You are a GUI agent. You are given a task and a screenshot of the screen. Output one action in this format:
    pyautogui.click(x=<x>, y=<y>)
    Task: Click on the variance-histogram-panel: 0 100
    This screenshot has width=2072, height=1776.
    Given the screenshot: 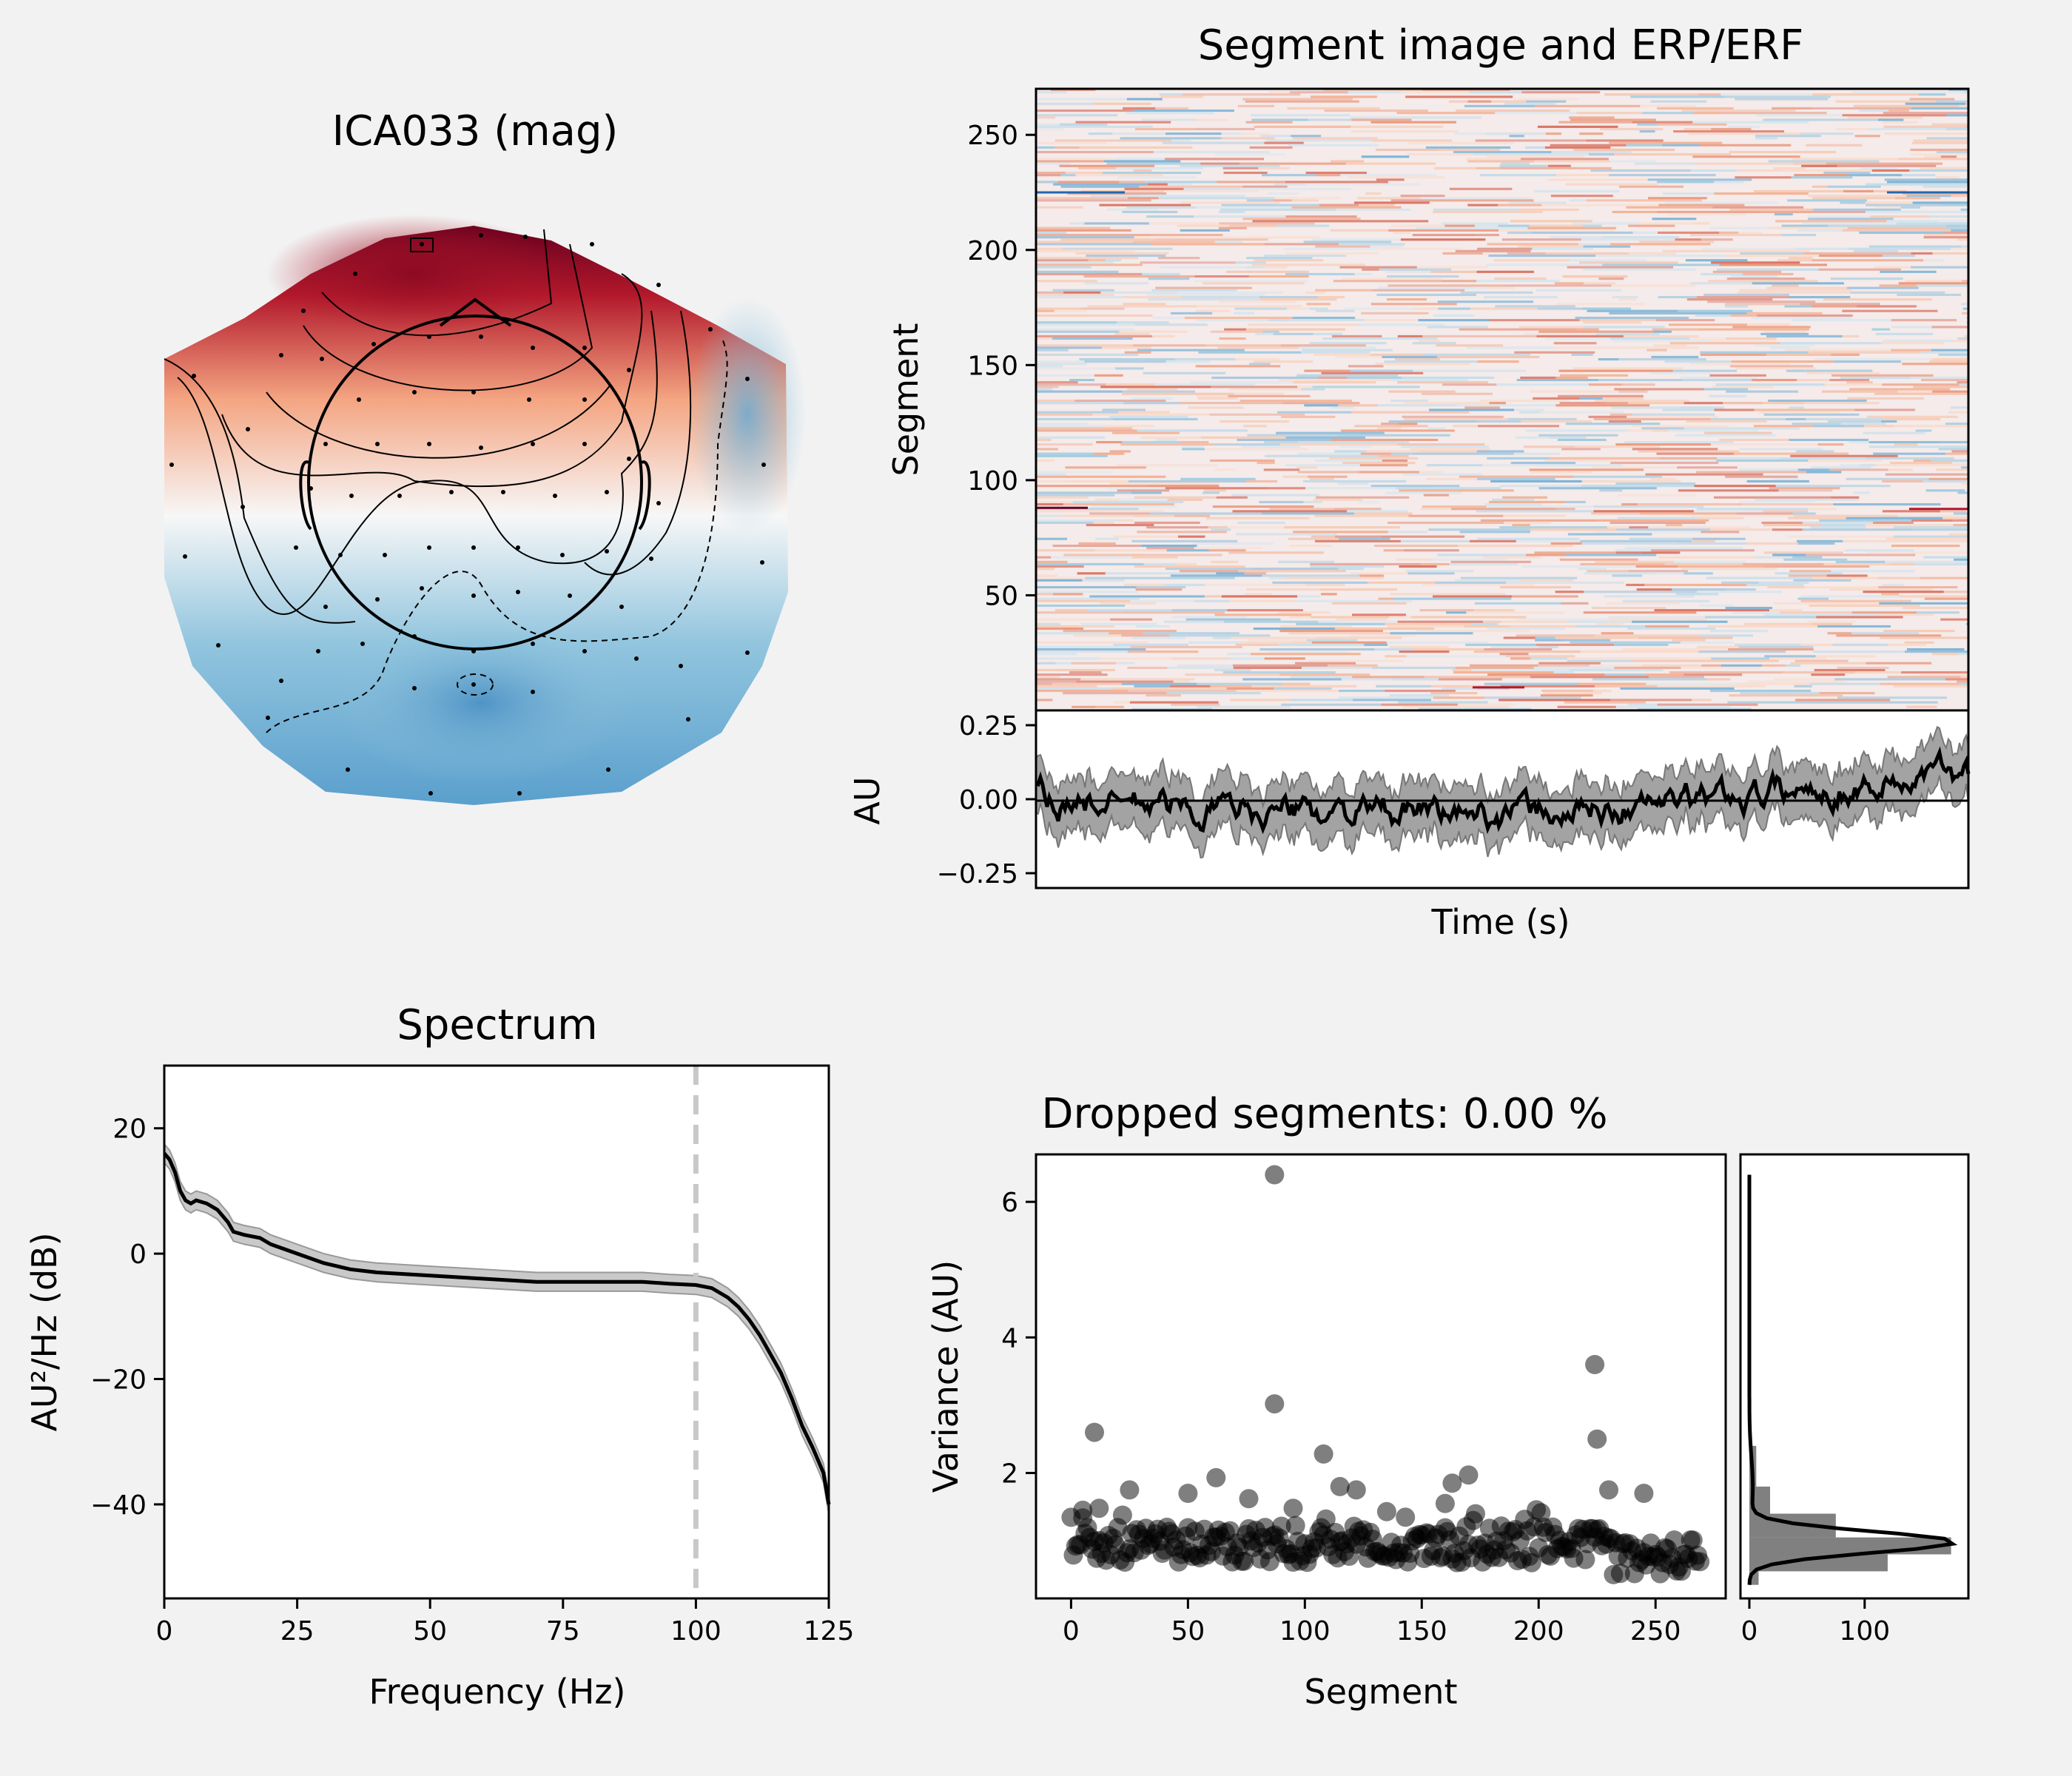 What is the action you would take?
    pyautogui.click(x=1854, y=1399)
    